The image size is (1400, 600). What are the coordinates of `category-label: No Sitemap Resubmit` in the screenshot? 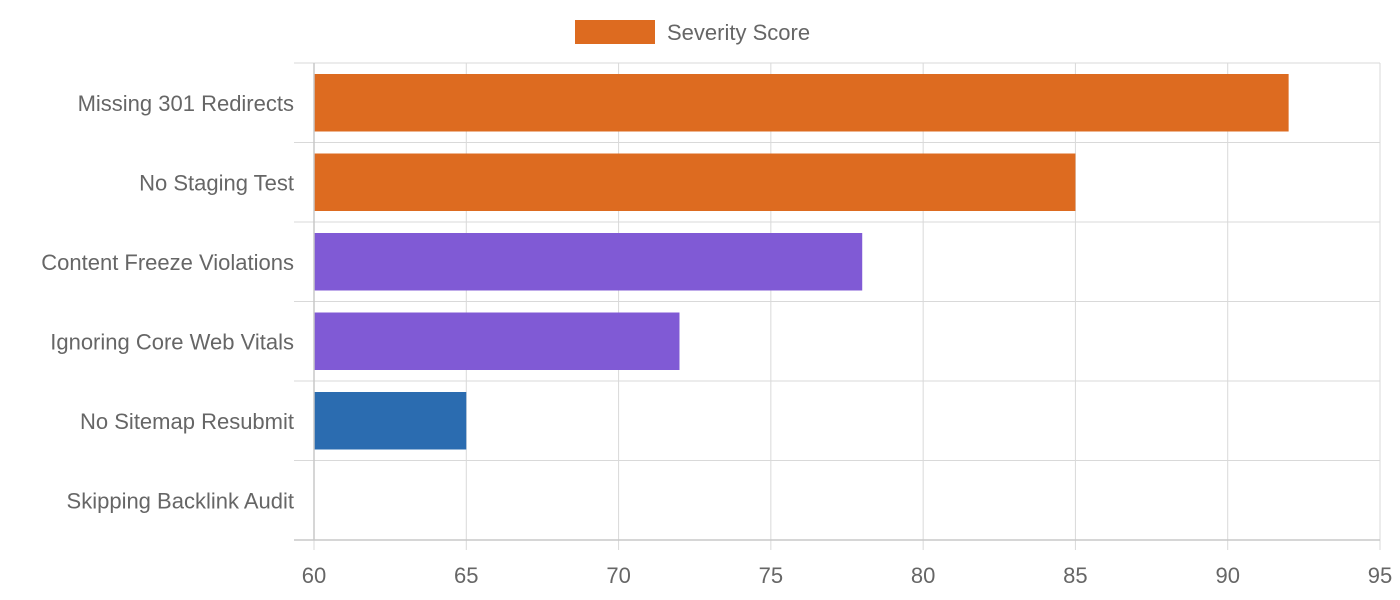 It's located at (187, 421).